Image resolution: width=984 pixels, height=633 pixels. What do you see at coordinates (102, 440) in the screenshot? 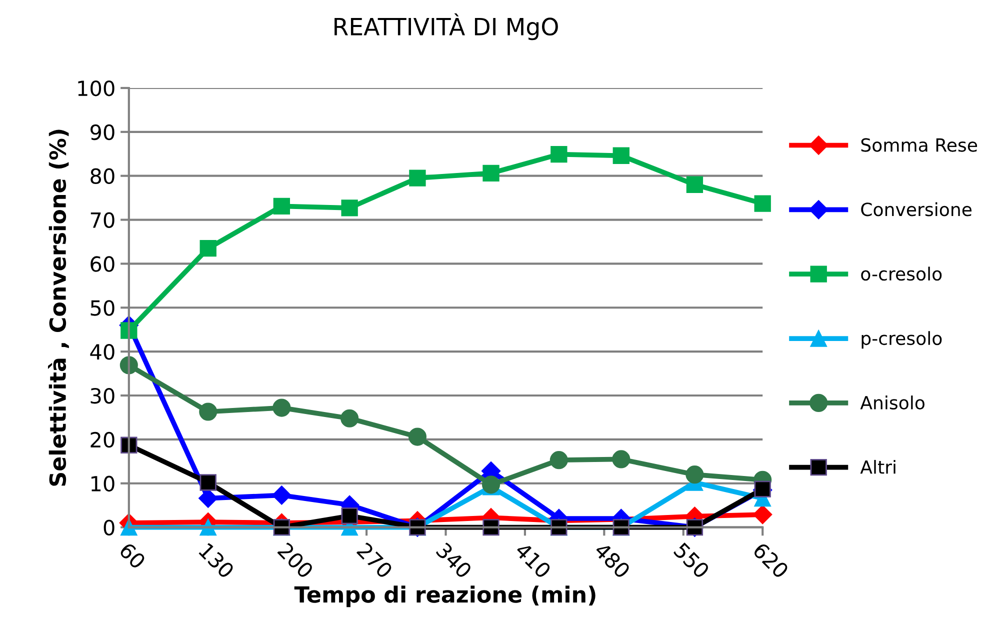
I see `y-tick-label: 20` at bounding box center [102, 440].